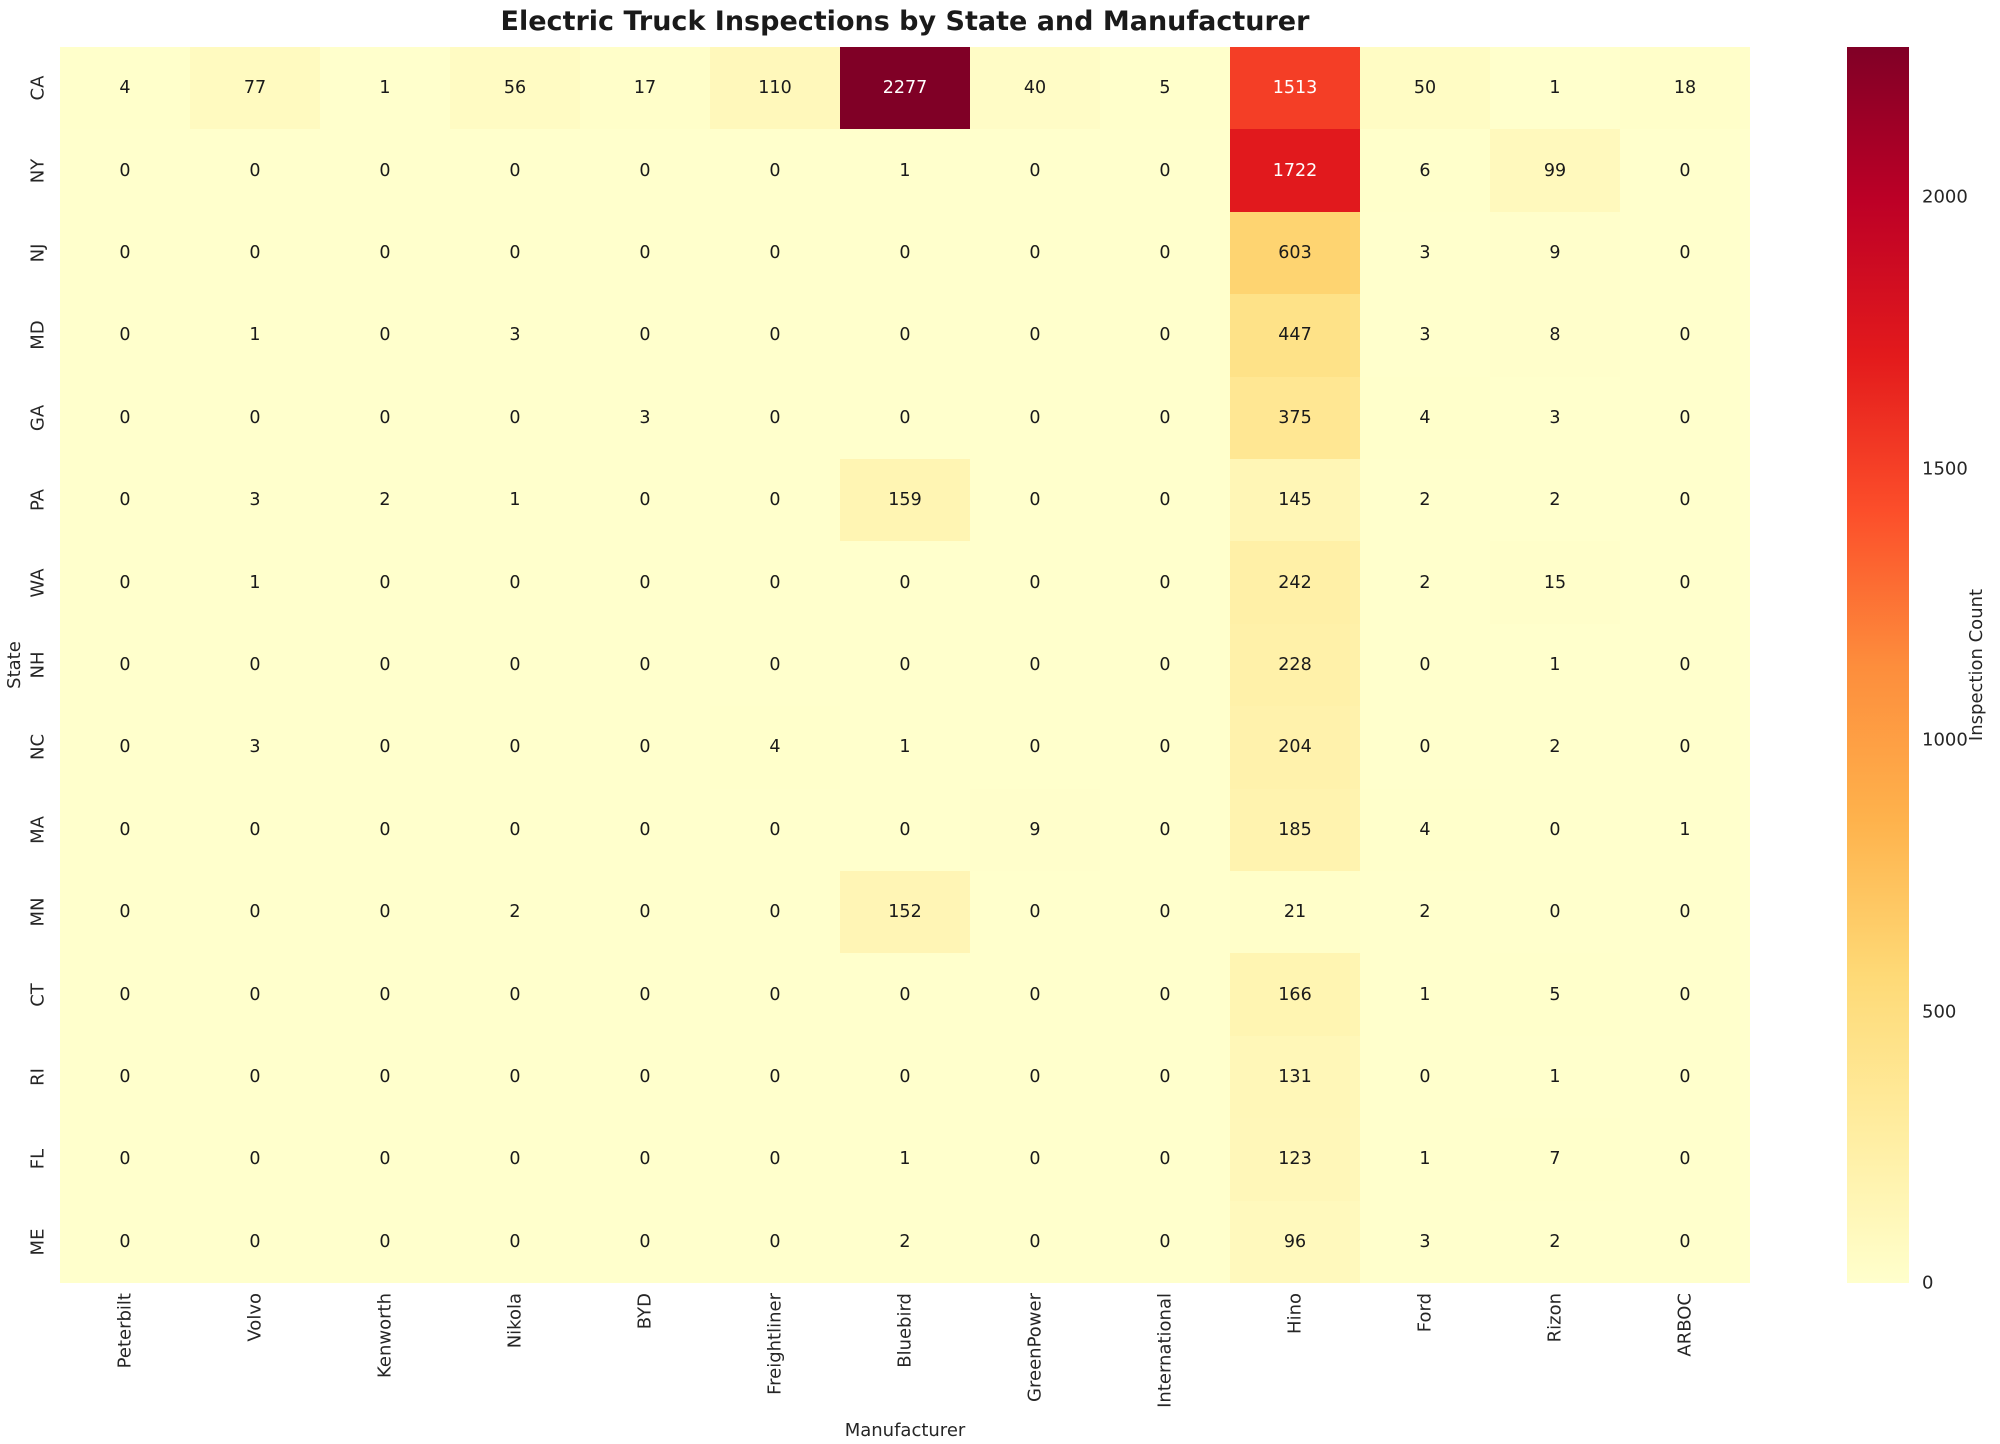 This screenshot has height=1444, width=2000. What do you see at coordinates (905, 1430) in the screenshot?
I see `x-axis-label: Manufacturer` at bounding box center [905, 1430].